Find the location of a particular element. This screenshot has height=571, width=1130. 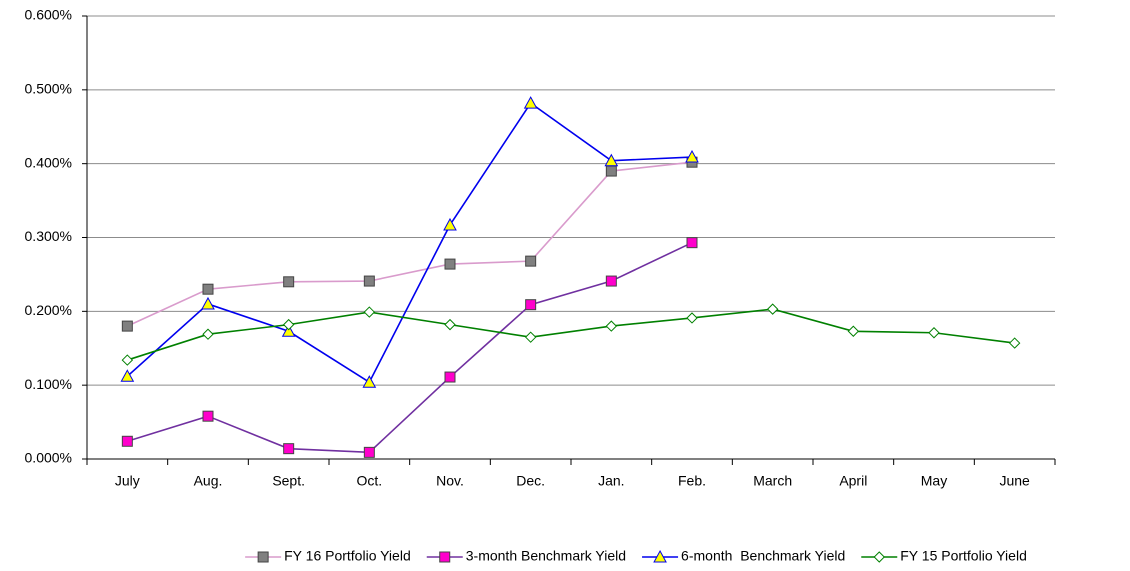

legend-item: FY 16 Portfolio Yield is located at coordinates (328, 556).